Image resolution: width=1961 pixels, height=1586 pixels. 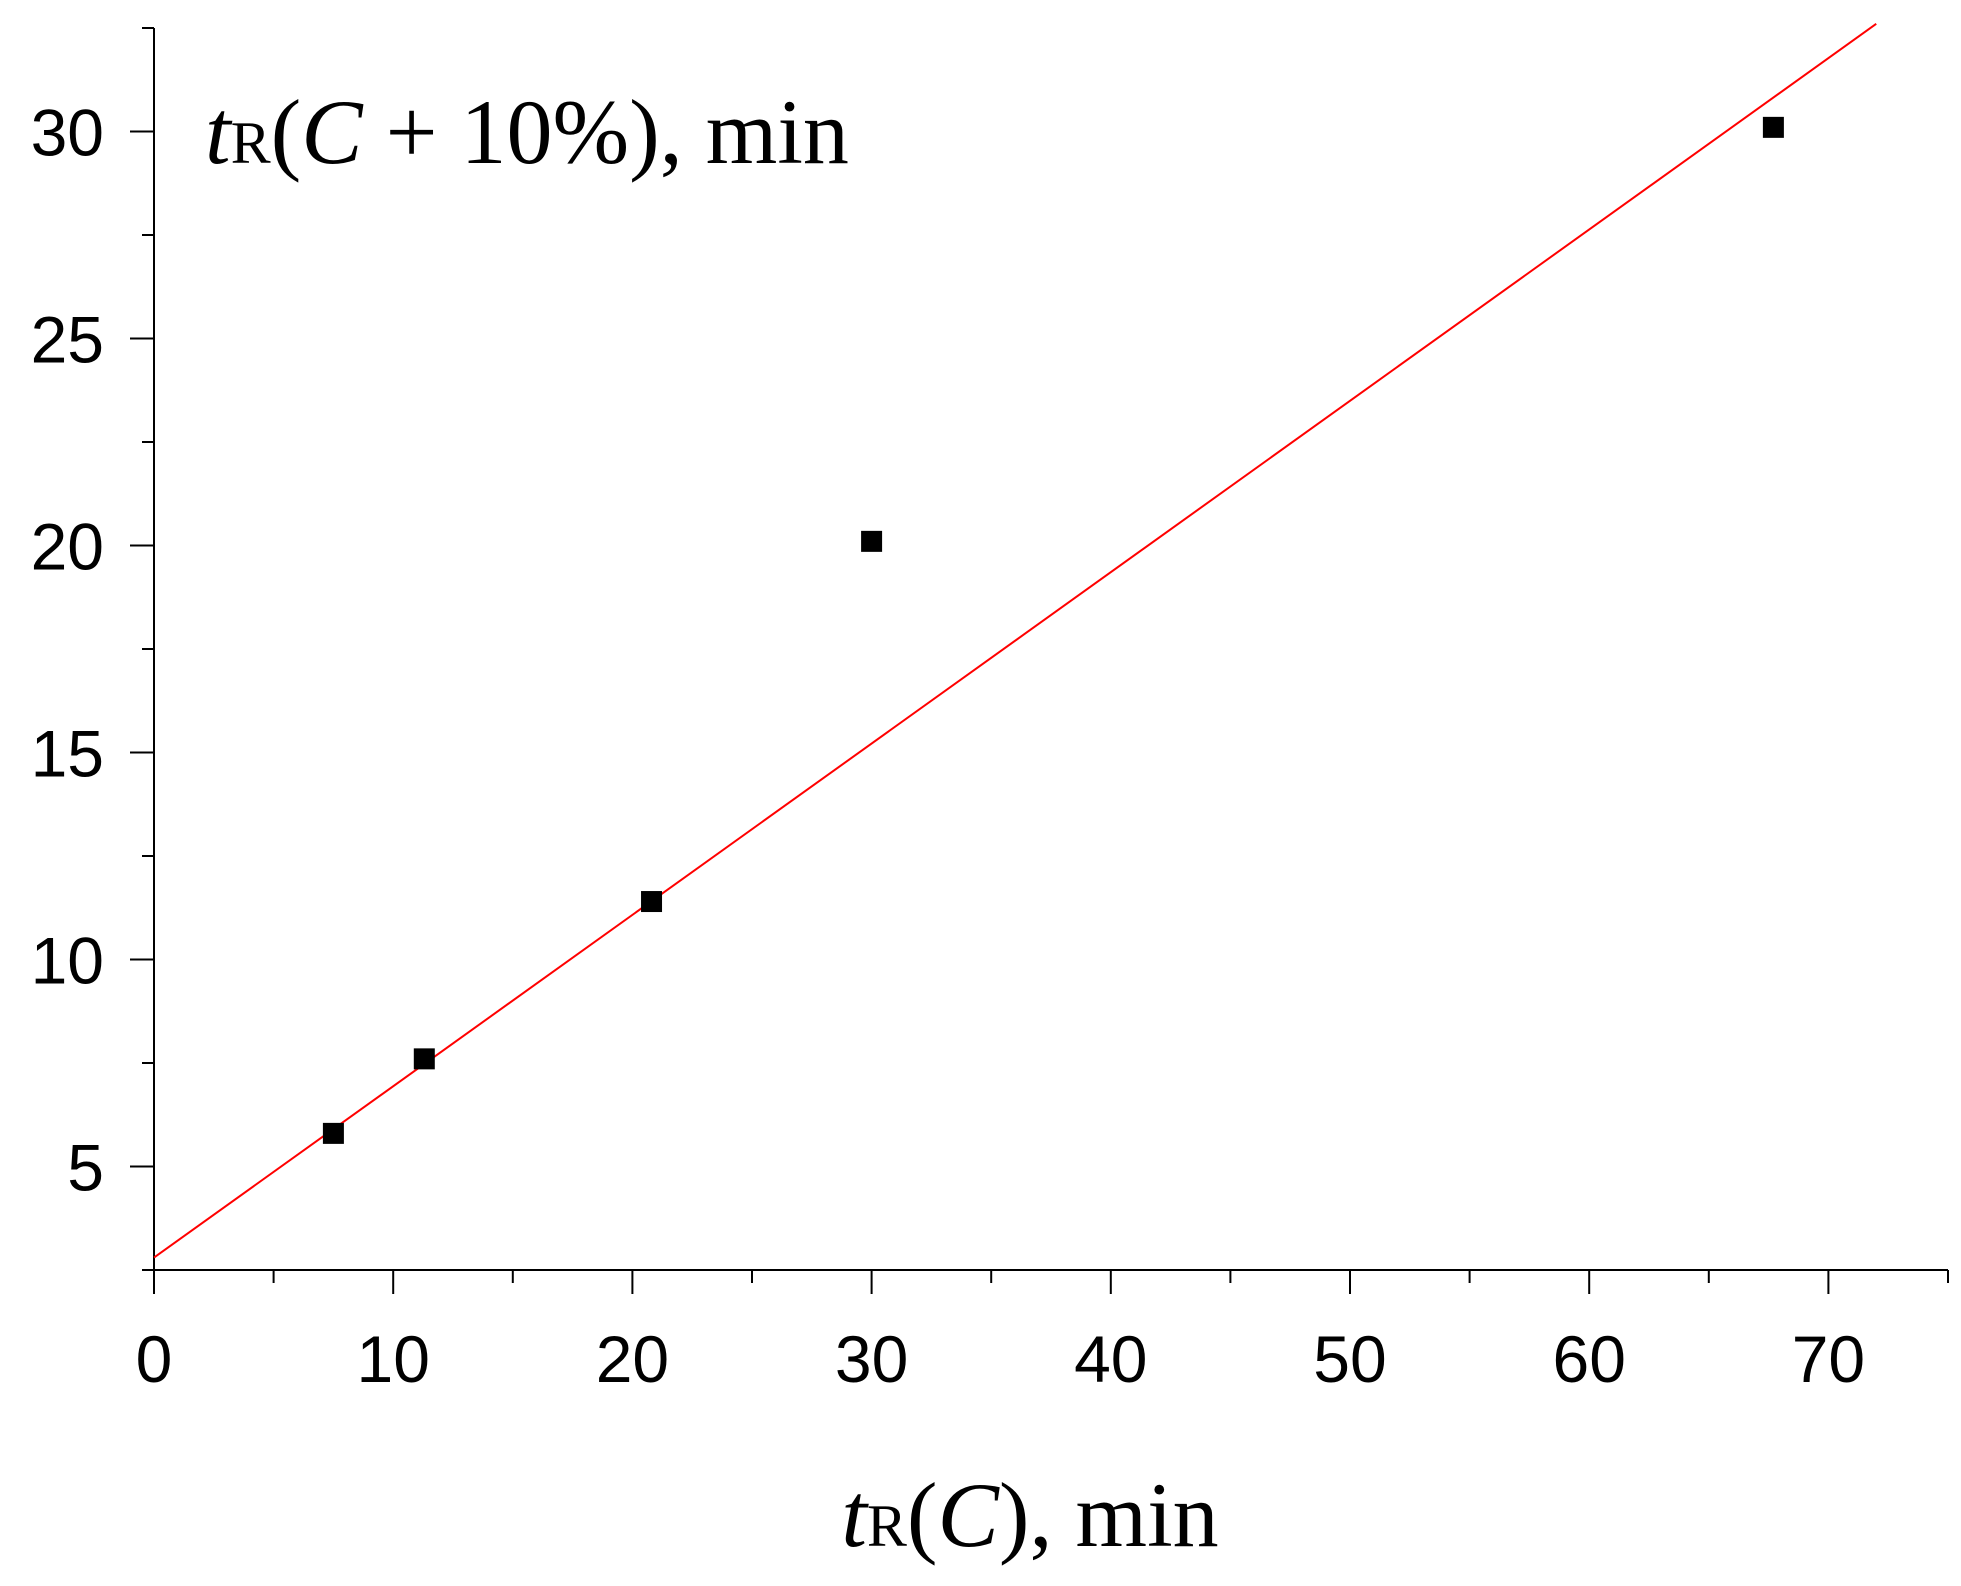 I want to click on y-tick-label: 20, so click(x=67, y=547).